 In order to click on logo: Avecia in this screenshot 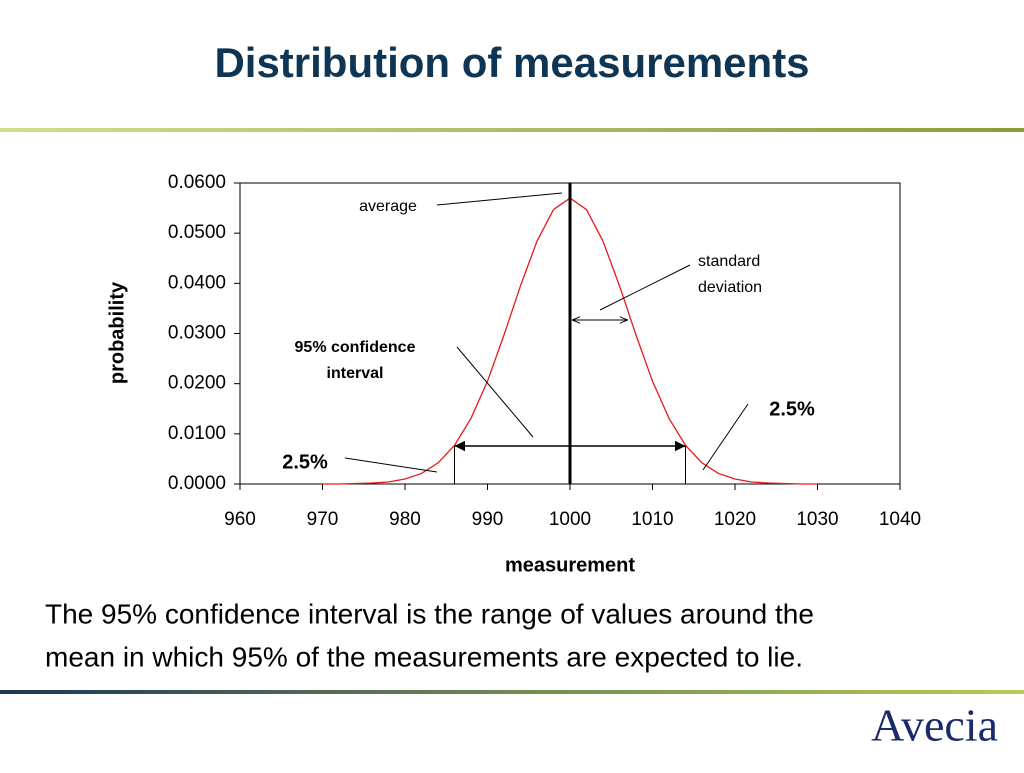, I will do `click(934, 725)`.